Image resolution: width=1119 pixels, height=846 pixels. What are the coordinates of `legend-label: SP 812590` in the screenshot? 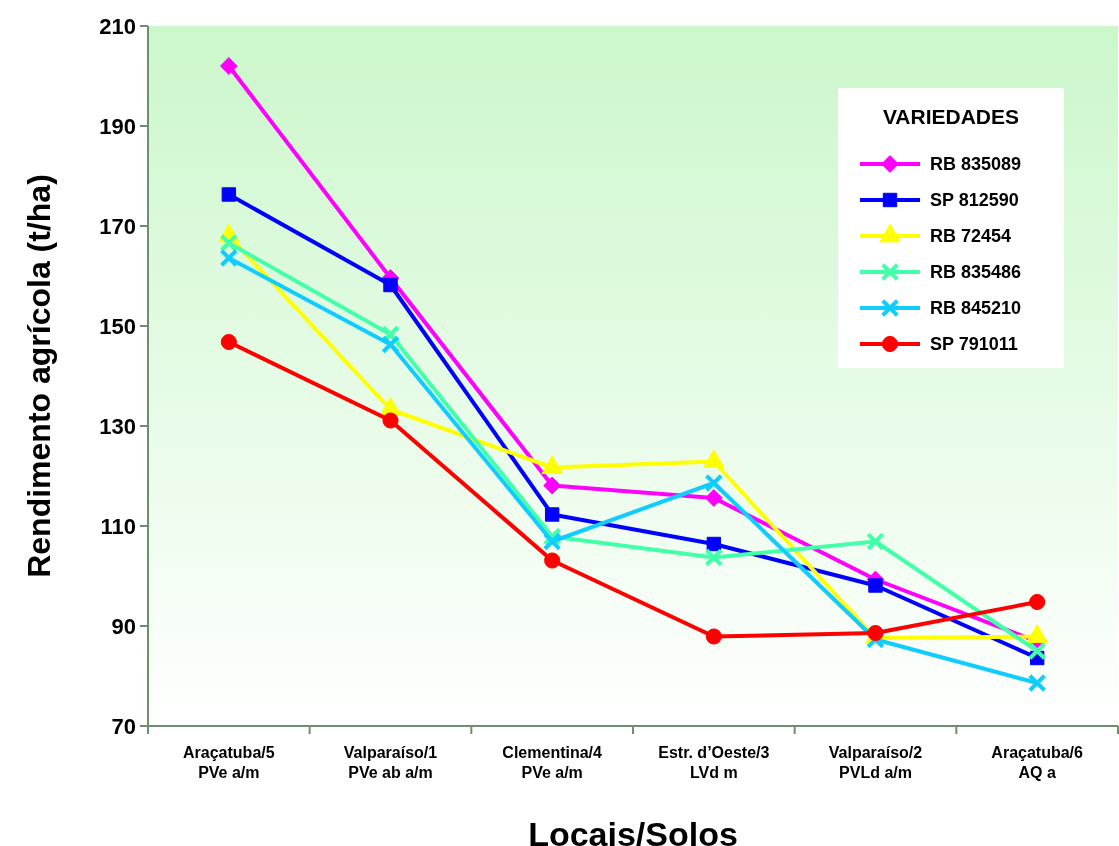 It's located at (974, 200).